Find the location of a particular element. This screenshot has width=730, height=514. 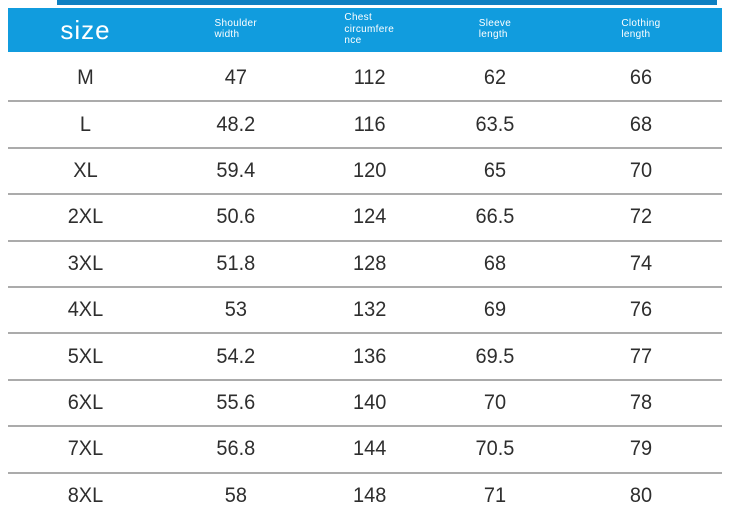

measurement-value: 54.2 is located at coordinates (236, 356).